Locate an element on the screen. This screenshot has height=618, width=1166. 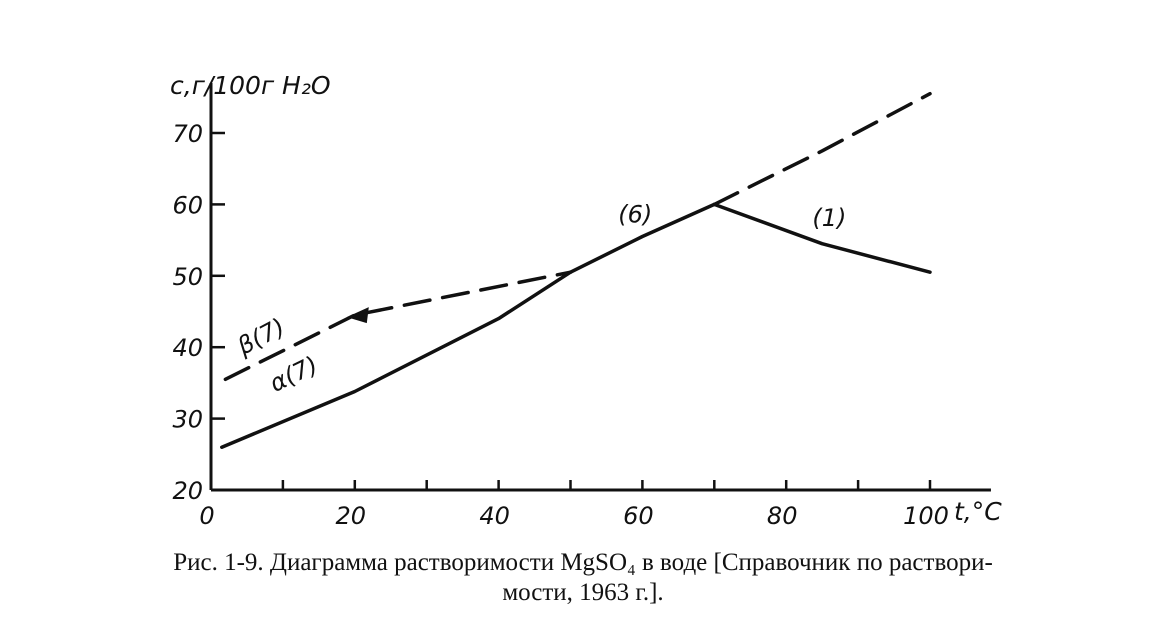
x-tick-label-100: 100 is located at coordinates (926, 516).